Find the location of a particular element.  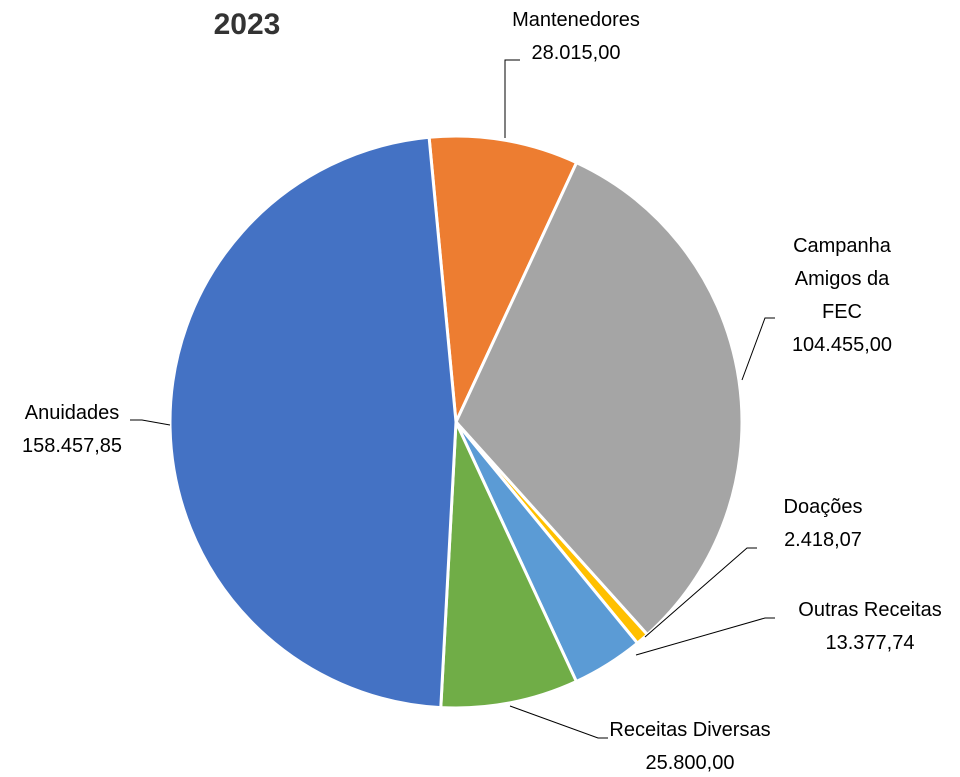

data-label: Campanha Amigos da FEC 104.455,00 is located at coordinates (842, 296).